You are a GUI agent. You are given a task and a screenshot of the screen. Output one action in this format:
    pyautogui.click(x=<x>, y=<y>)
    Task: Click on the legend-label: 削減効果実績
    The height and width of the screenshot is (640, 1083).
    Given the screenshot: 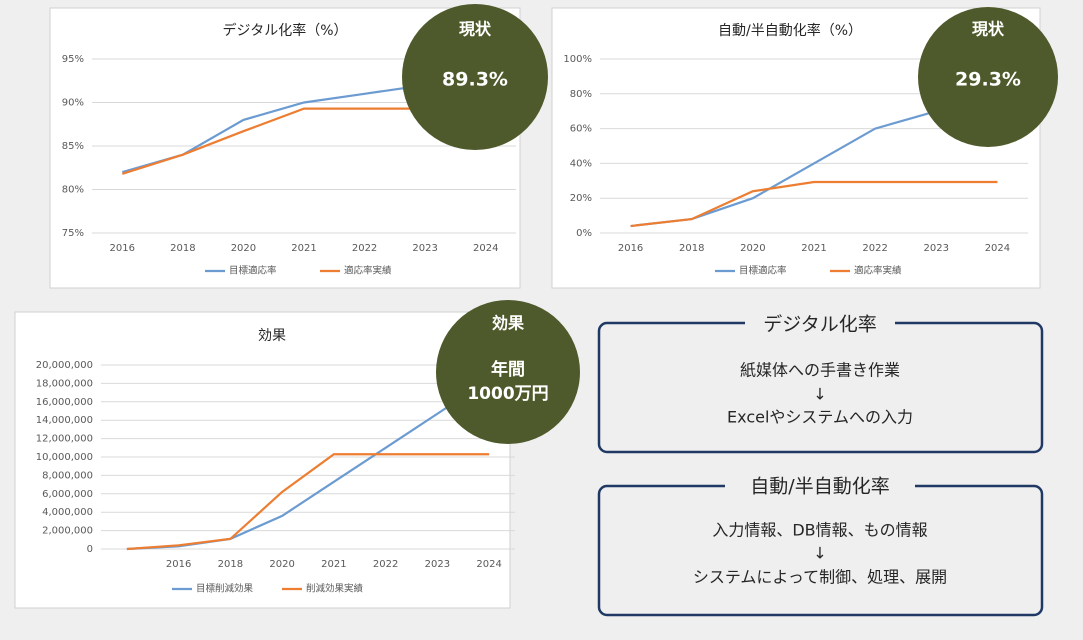 What is the action you would take?
    pyautogui.click(x=335, y=589)
    